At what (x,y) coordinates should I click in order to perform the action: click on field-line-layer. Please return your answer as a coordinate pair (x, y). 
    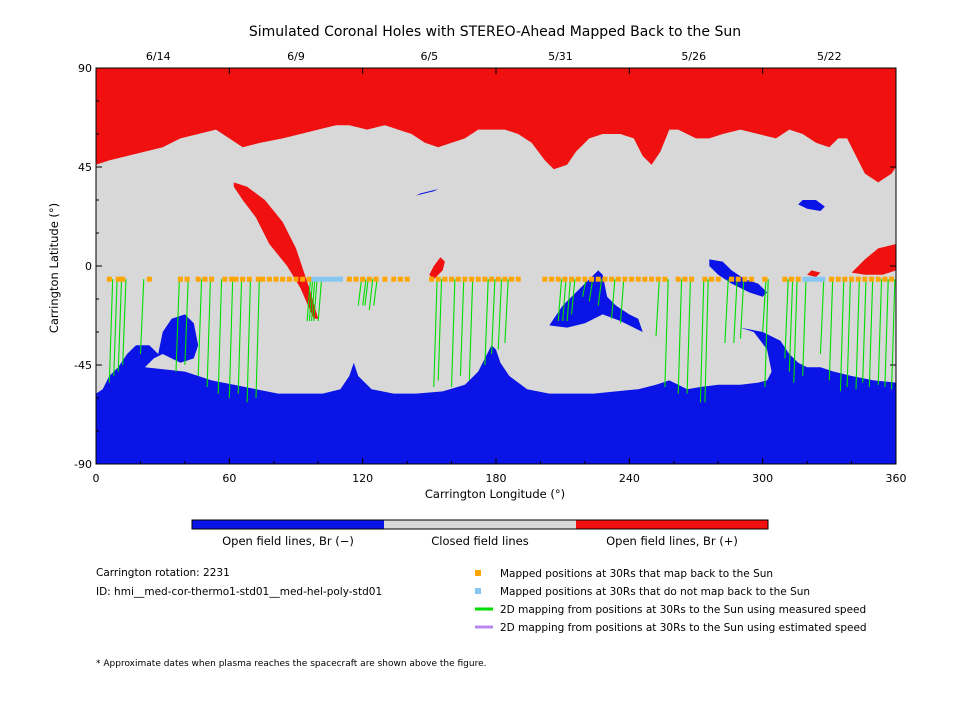
    Looking at the image, I should click on (502, 341).